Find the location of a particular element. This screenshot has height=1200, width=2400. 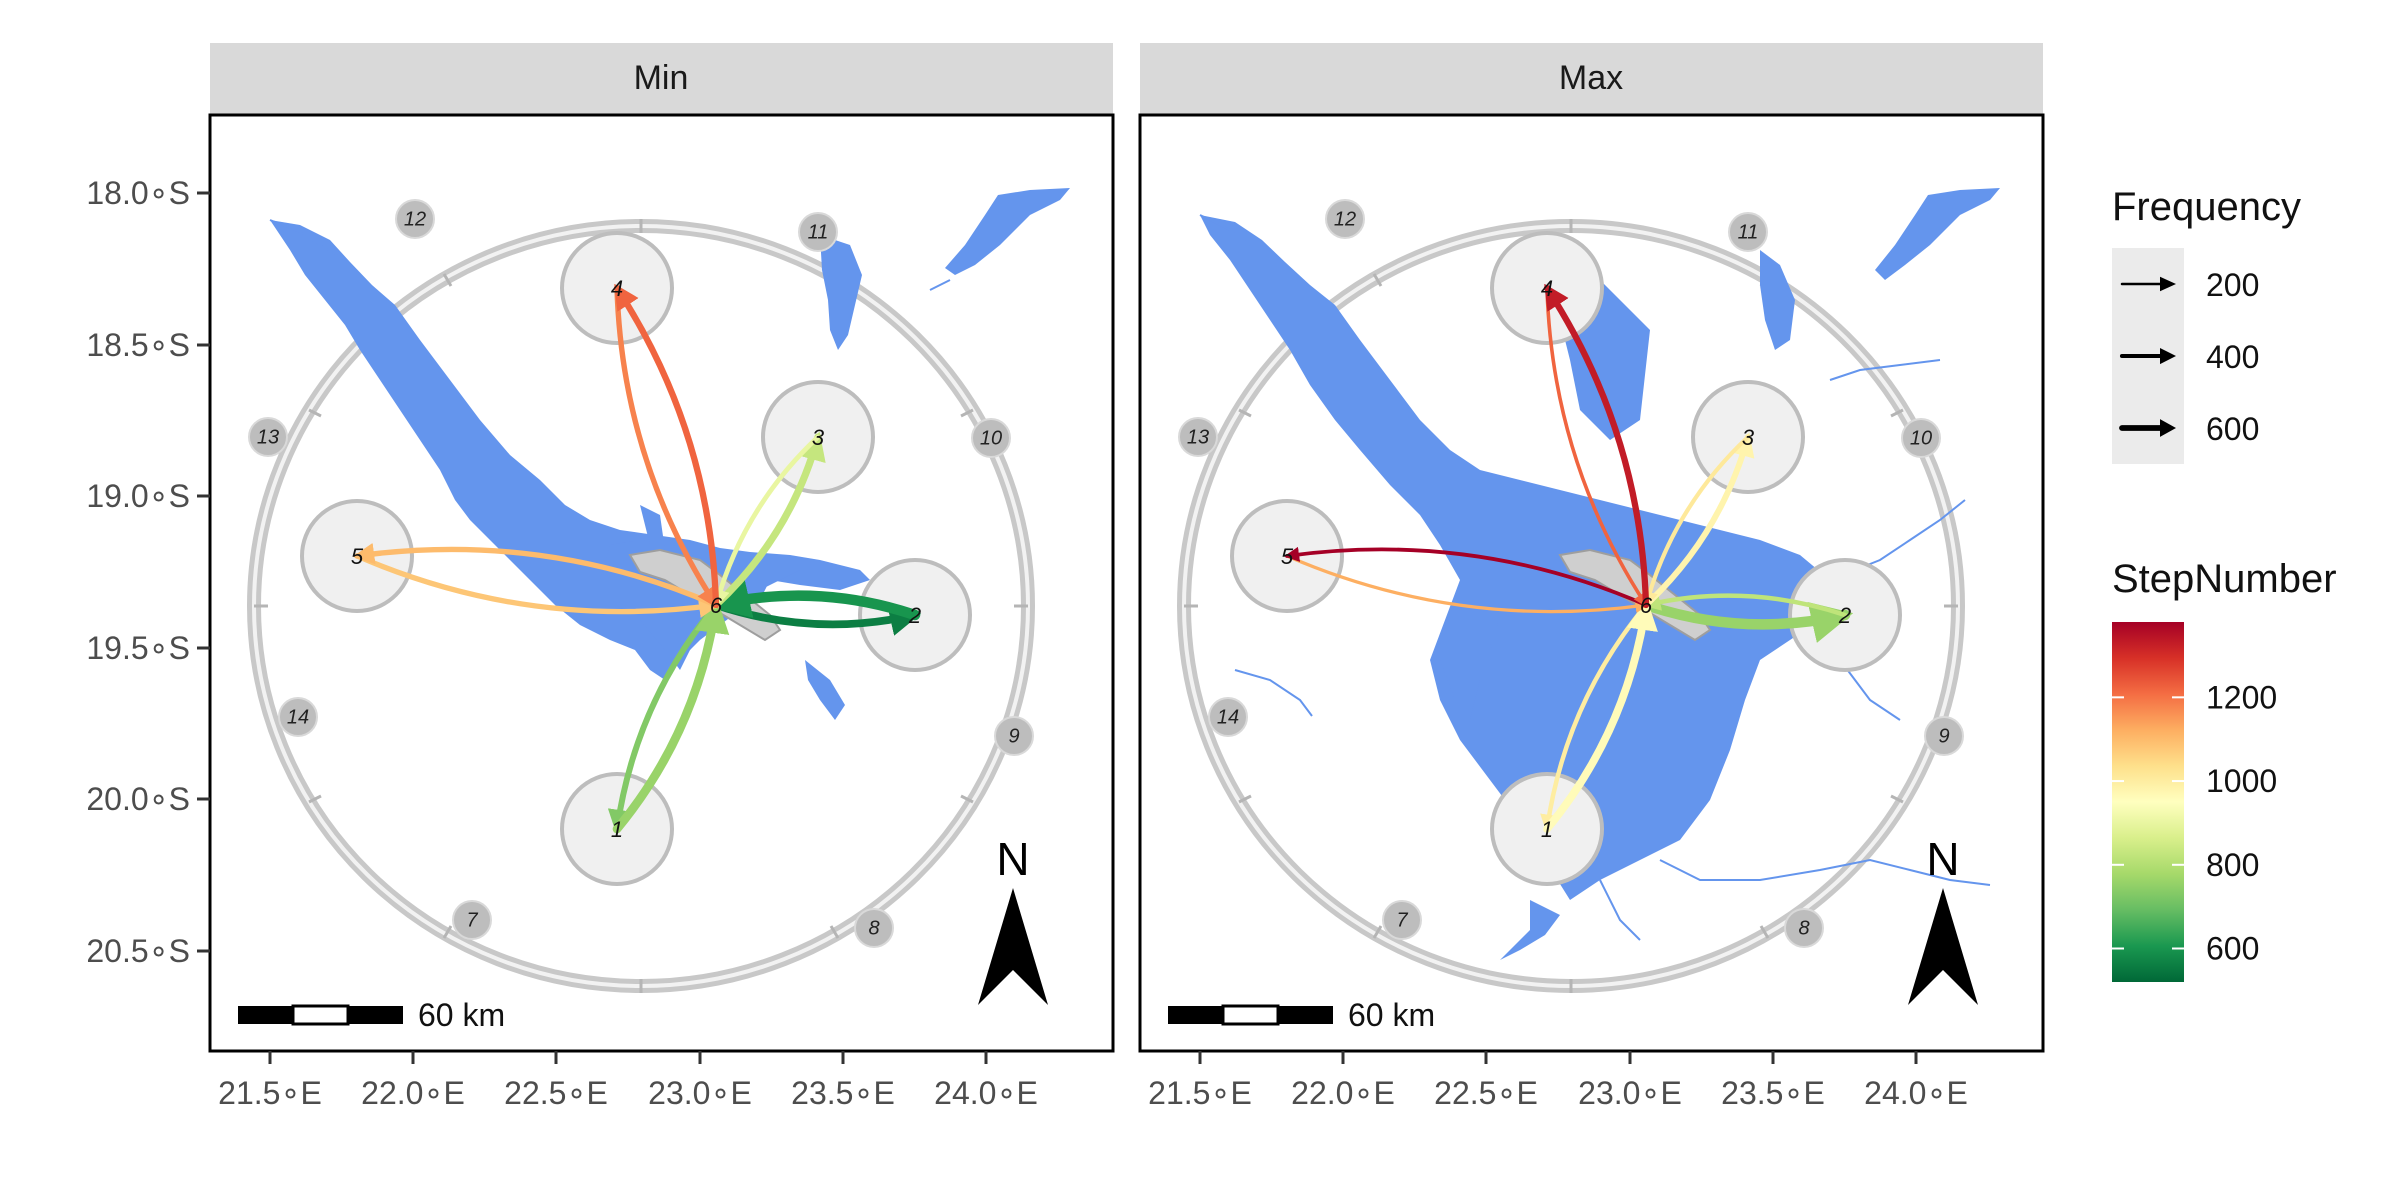

legend-stepnumber-label: 1200 is located at coordinates (2241, 697).